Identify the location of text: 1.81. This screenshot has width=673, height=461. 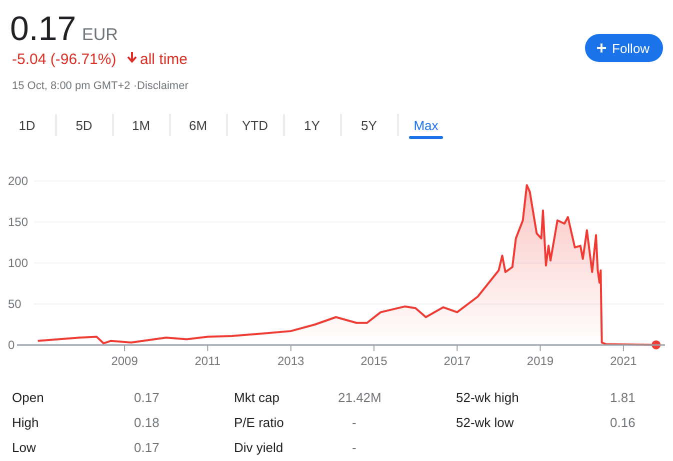
(623, 397).